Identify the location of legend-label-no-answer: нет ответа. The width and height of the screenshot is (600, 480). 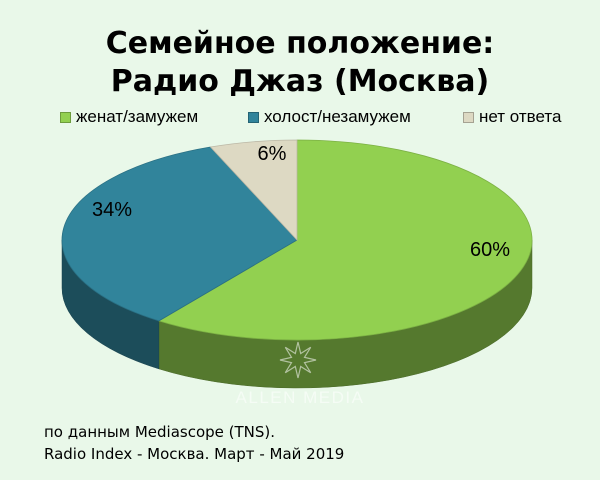
(520, 116).